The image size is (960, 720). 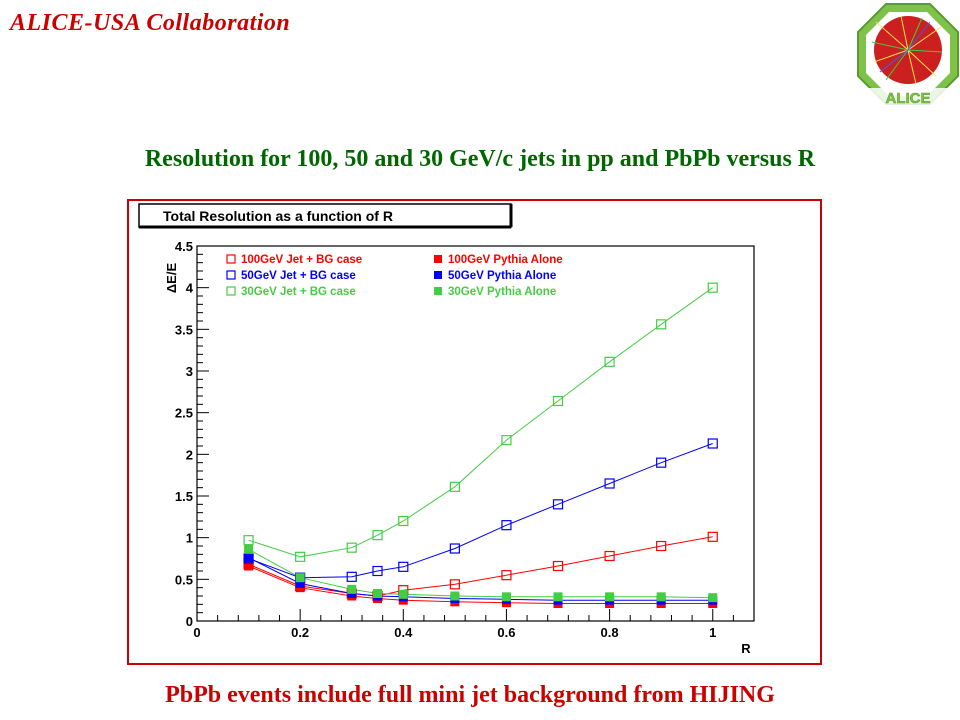 What do you see at coordinates (184, 496) in the screenshot?
I see `y-tick-label: 1.5` at bounding box center [184, 496].